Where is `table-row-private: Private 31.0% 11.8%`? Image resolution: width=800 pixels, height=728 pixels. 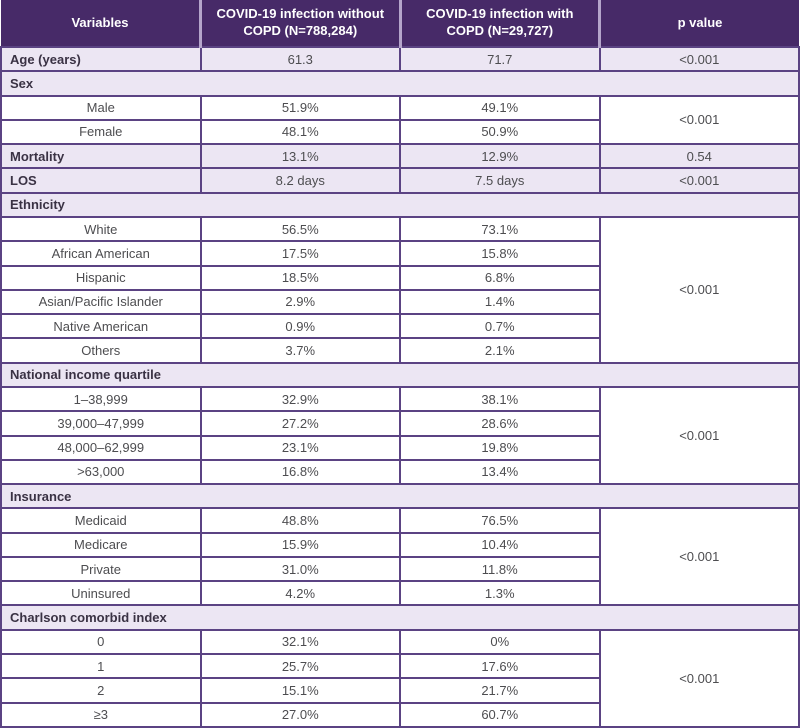 table-row-private: Private 31.0% 11.8% is located at coordinates (399, 569).